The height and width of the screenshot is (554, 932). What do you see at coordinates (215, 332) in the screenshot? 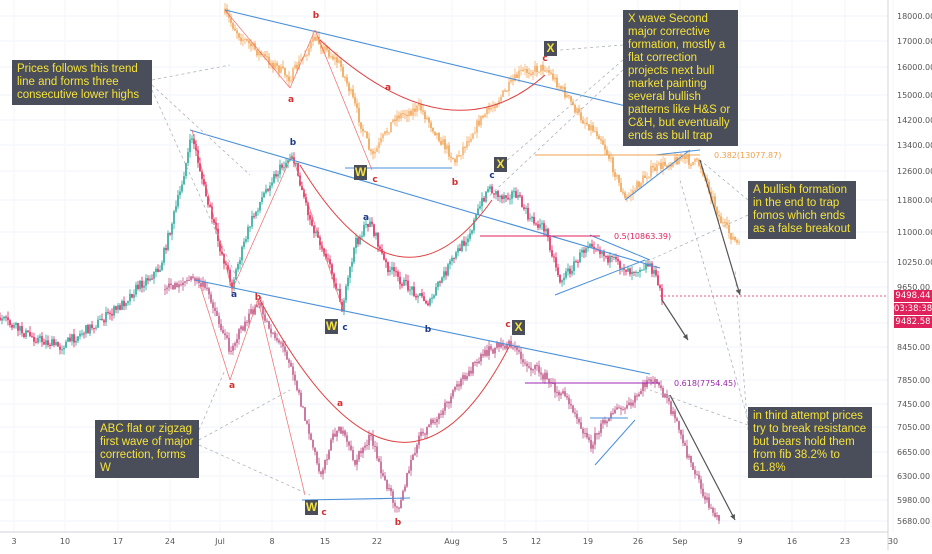
I see `wave-connector` at bounding box center [215, 332].